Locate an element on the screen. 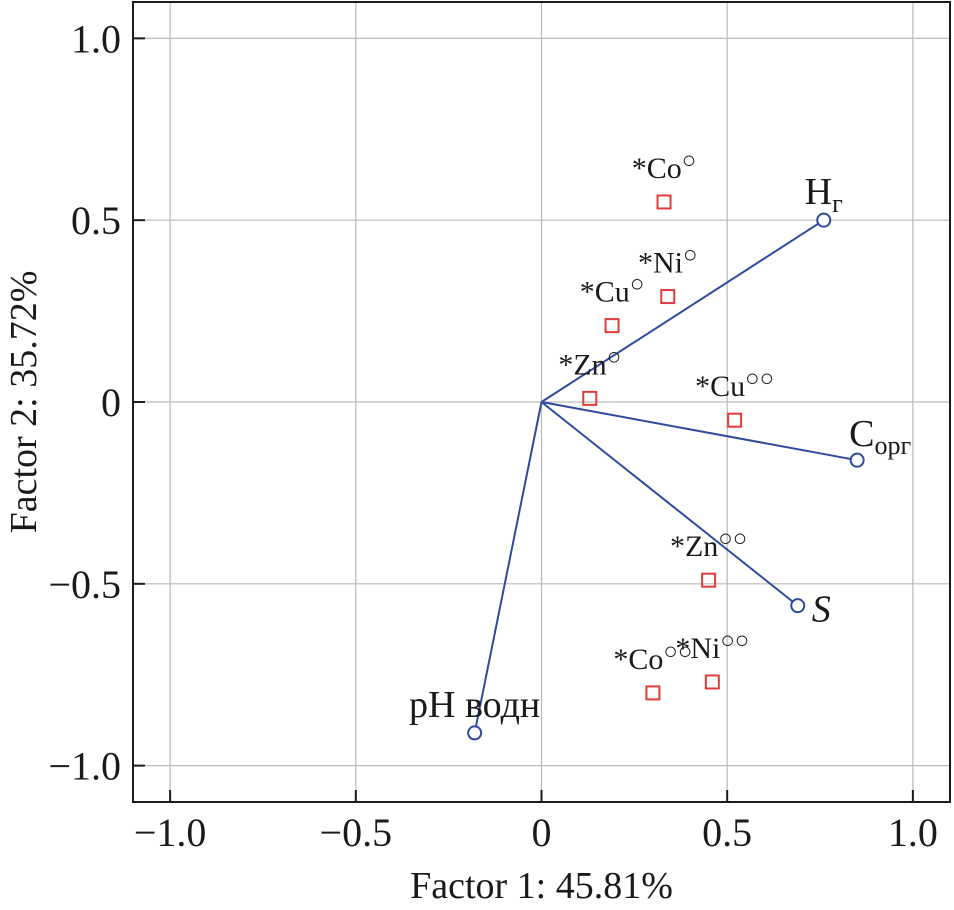 This screenshot has width=954, height=910. point-label: *Cu○ is located at coordinates (612, 290).